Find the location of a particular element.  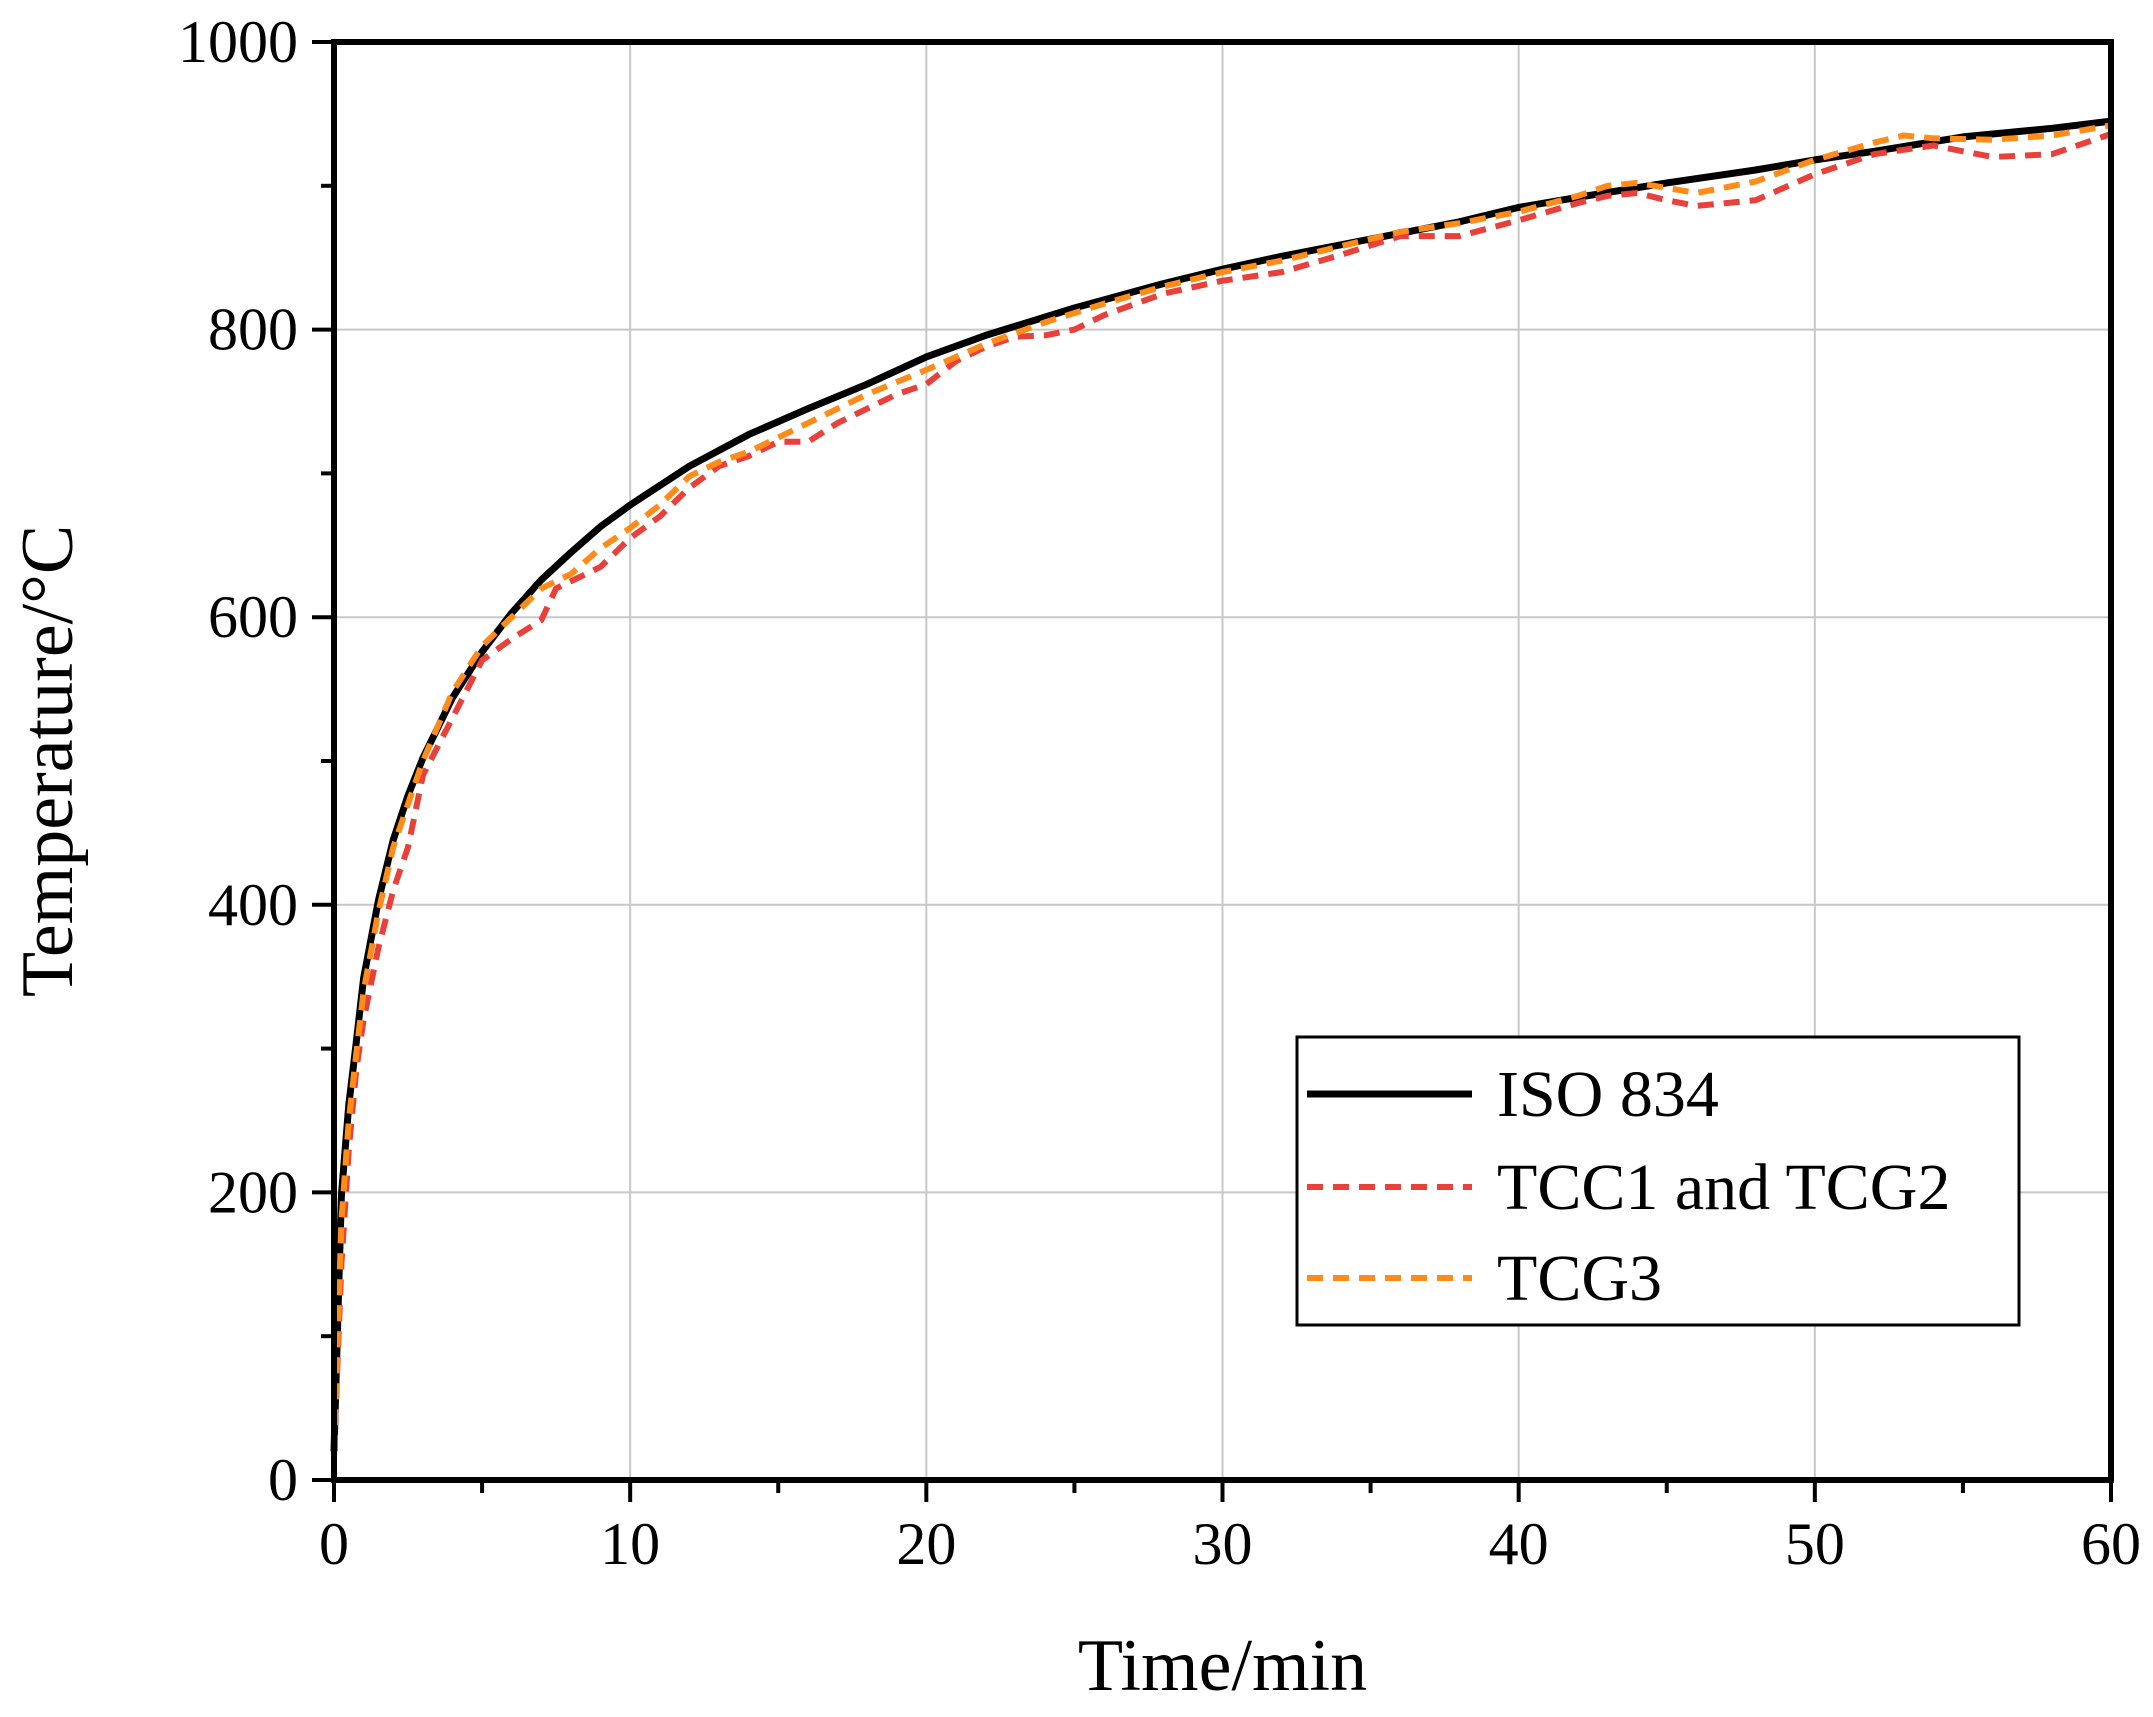

x-tick-label: 20 is located at coordinates (926, 1544).